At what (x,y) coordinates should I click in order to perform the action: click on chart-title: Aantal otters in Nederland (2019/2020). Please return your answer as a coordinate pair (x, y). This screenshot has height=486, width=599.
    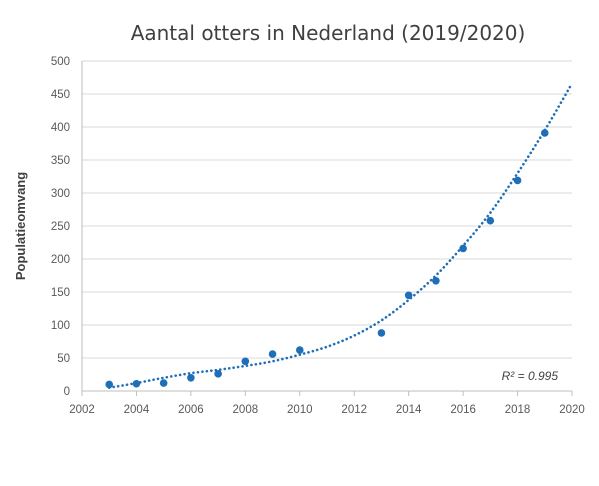
    Looking at the image, I should click on (328, 33).